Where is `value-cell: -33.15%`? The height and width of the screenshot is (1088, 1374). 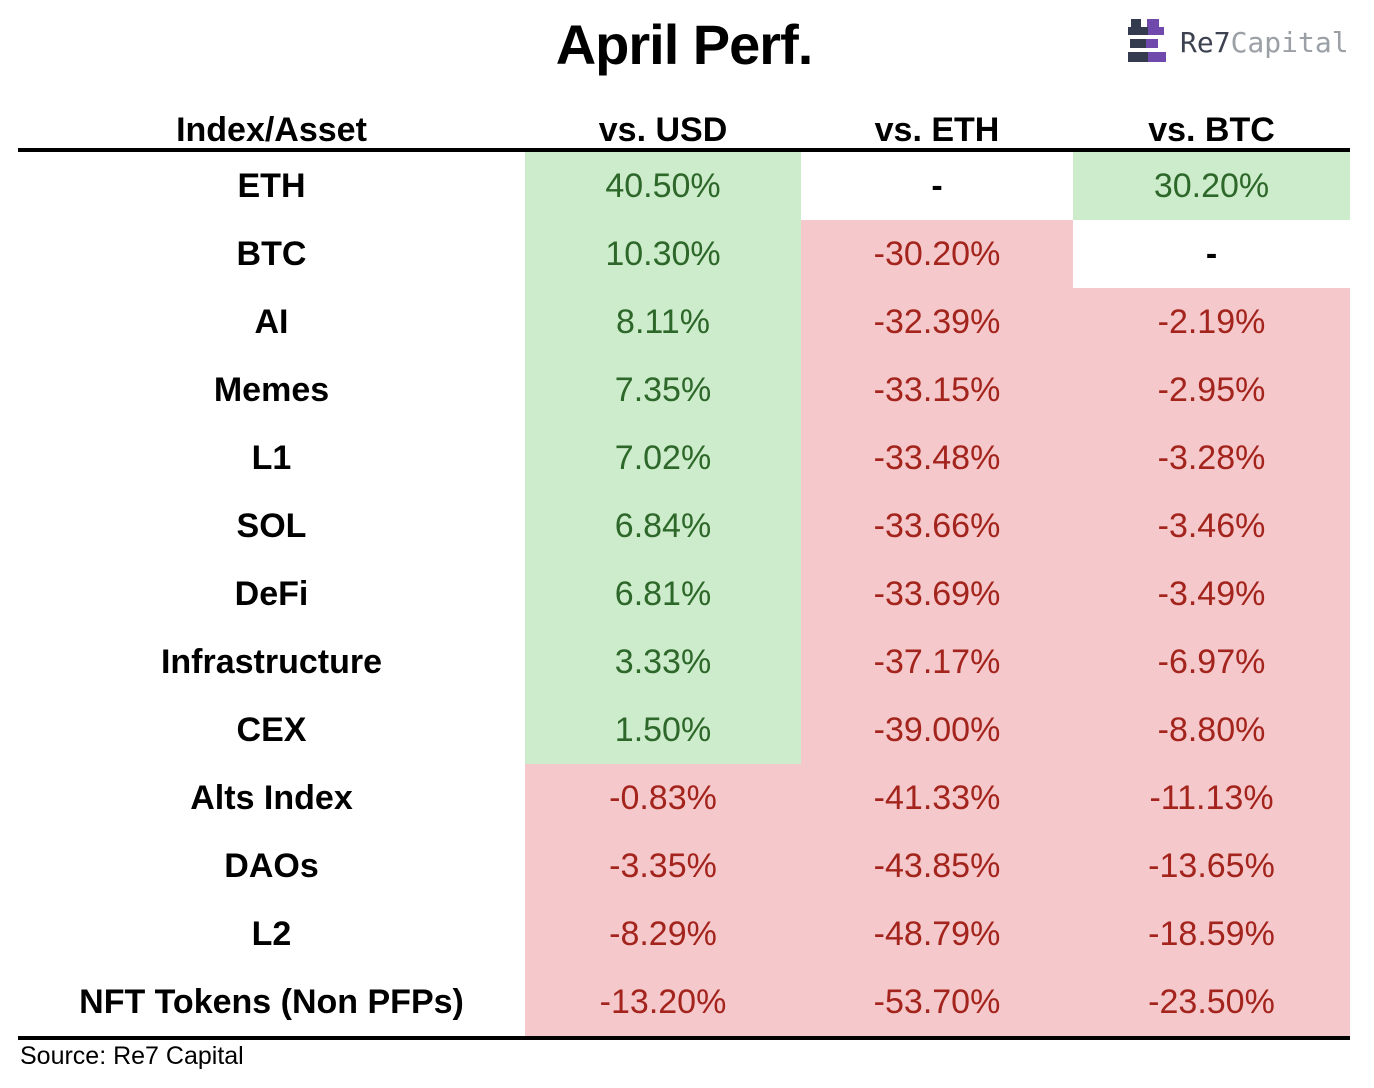 value-cell: -33.15% is located at coordinates (937, 390).